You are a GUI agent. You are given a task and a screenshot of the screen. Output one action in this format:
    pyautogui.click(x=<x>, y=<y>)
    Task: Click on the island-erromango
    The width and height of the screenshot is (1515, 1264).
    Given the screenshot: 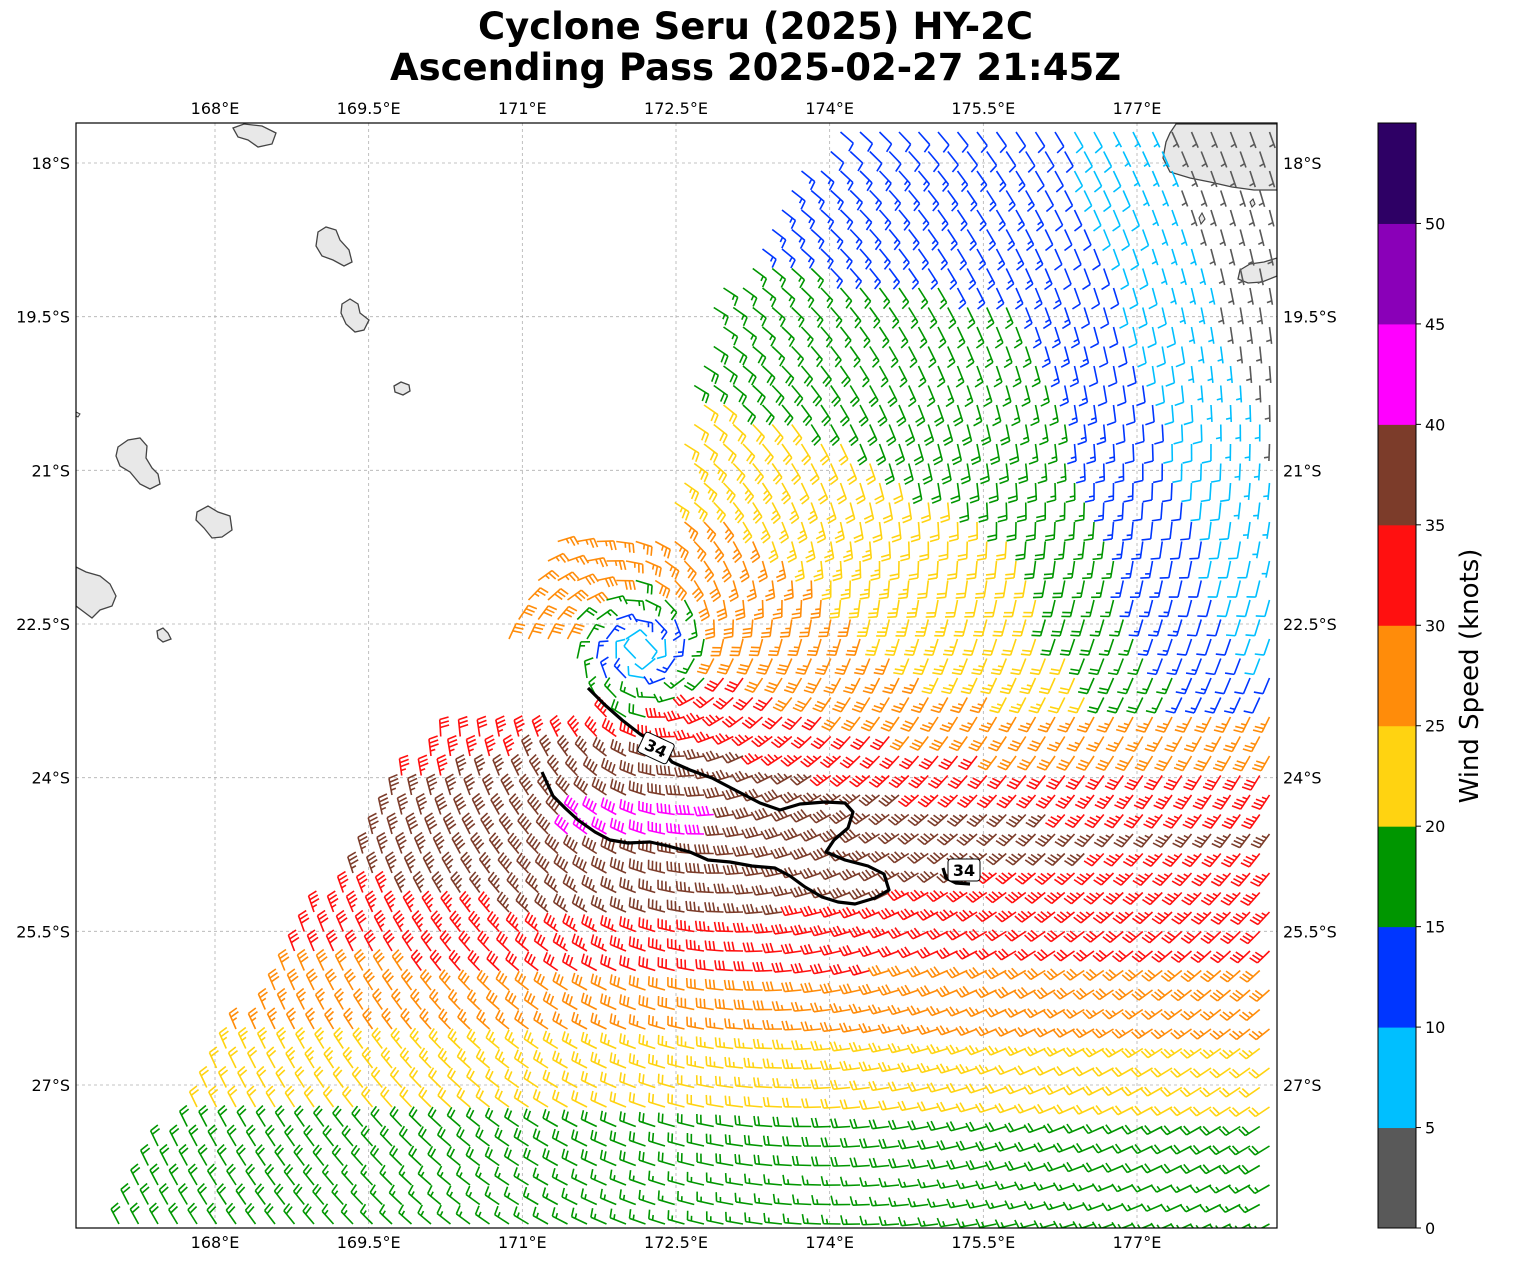 What is the action you would take?
    pyautogui.click(x=334, y=246)
    